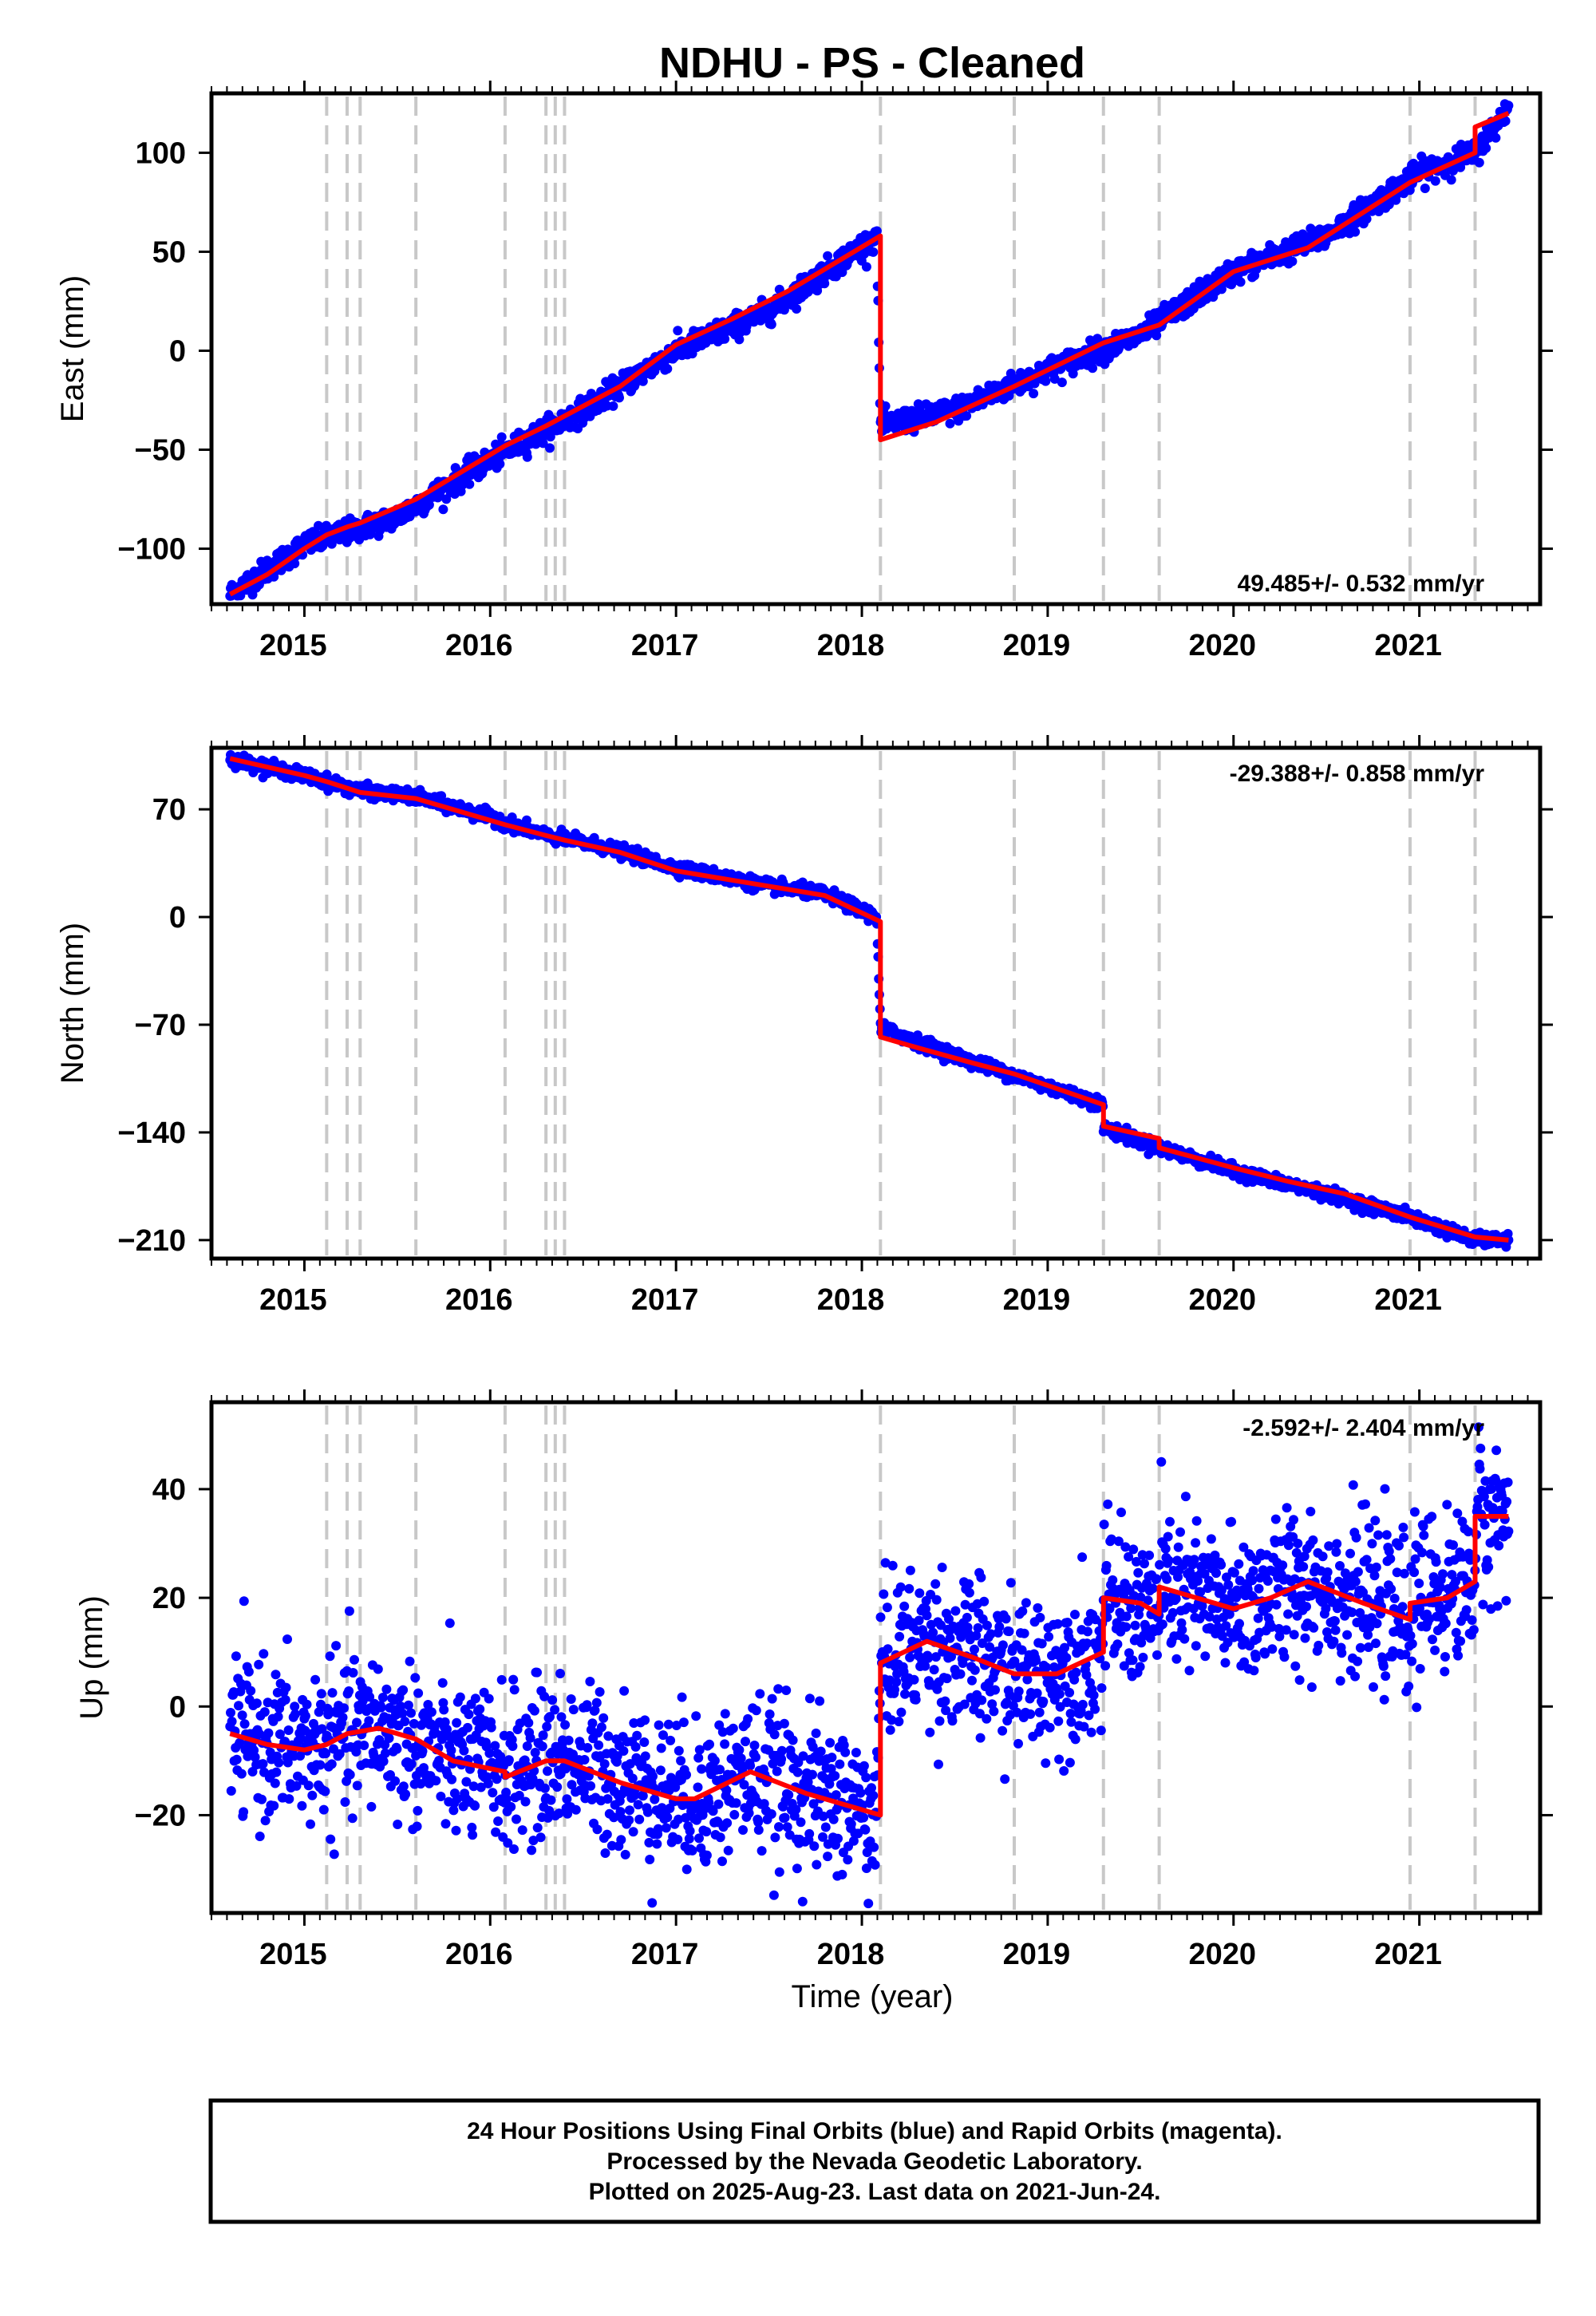 The width and height of the screenshot is (1596, 2316). Describe the element at coordinates (665, 1300) in the screenshot. I see `north-x-tick-label: 2017` at that location.